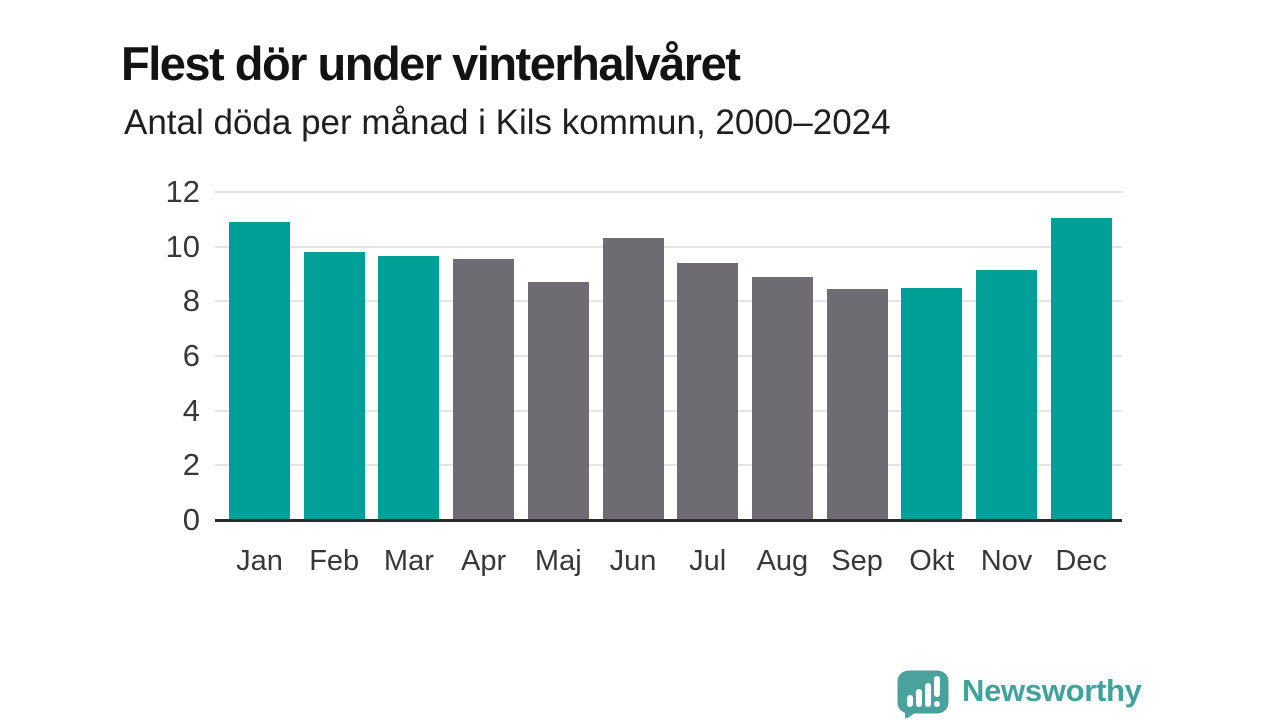  Describe the element at coordinates (130, 356) in the screenshot. I see `y-axis-labels: 0 2 4 6 8 10 12` at that location.